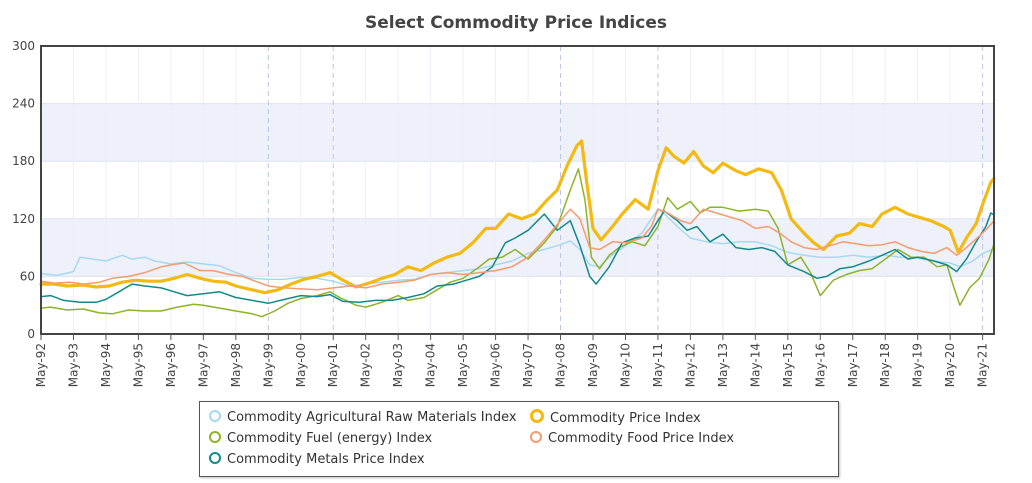 This screenshot has width=1032, height=483. Describe the element at coordinates (41, 365) in the screenshot. I see `x-tick-label: May-92` at that location.